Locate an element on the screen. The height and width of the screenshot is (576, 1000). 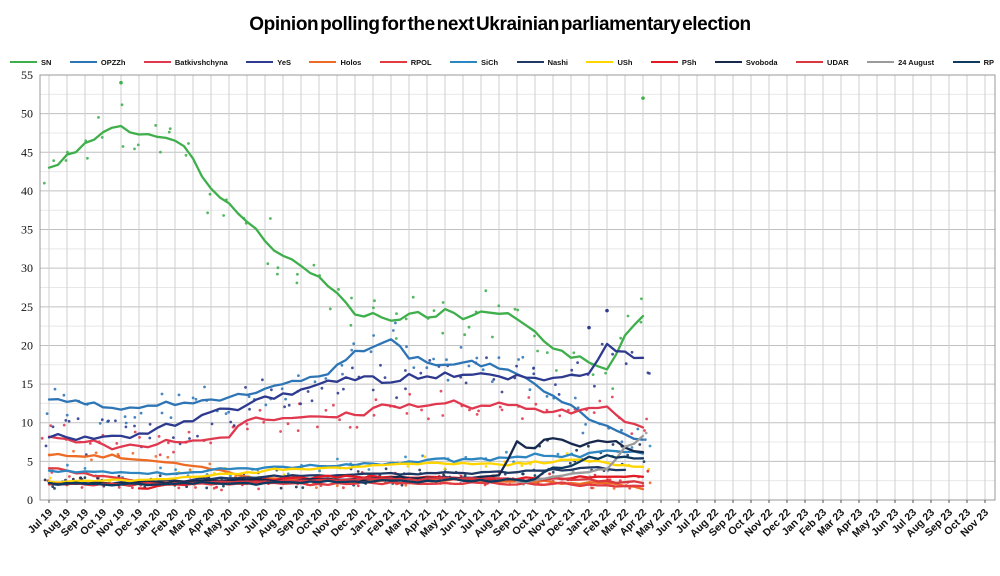
y-axis-tick-label: 20 is located at coordinates (27, 345).